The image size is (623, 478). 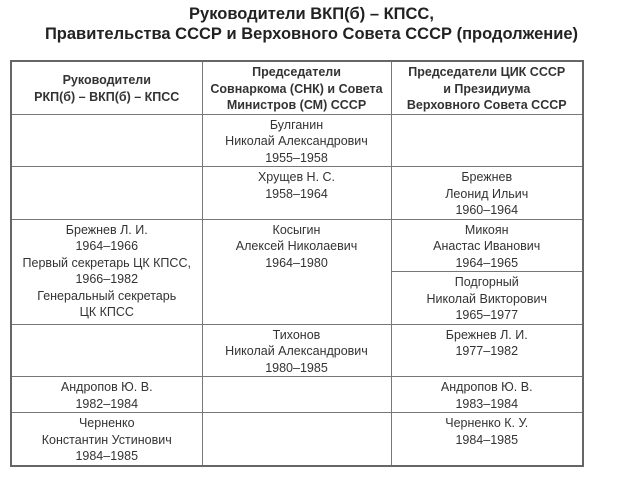 I want to click on table-cell: Булганин Николай Александрович 1955–1958, so click(x=296, y=140).